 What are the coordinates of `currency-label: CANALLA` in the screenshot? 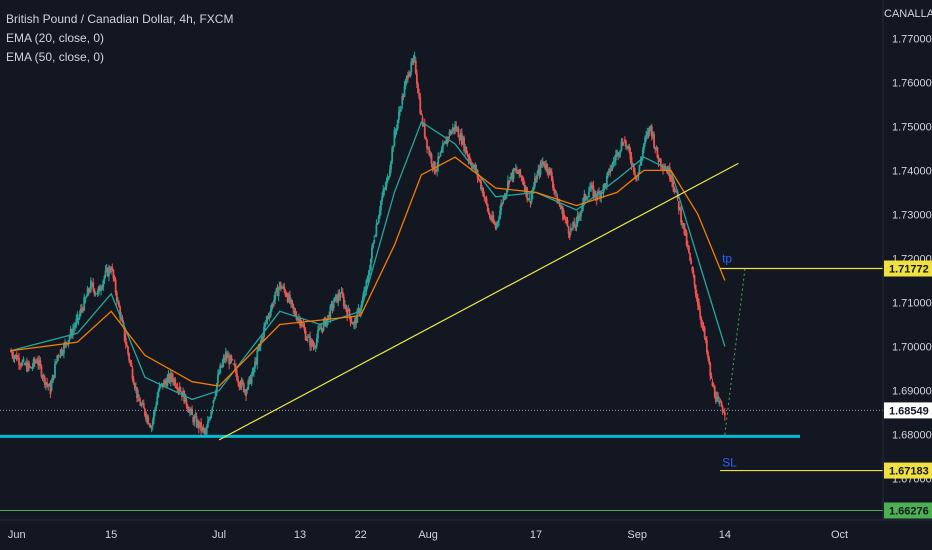 It's located at (908, 14).